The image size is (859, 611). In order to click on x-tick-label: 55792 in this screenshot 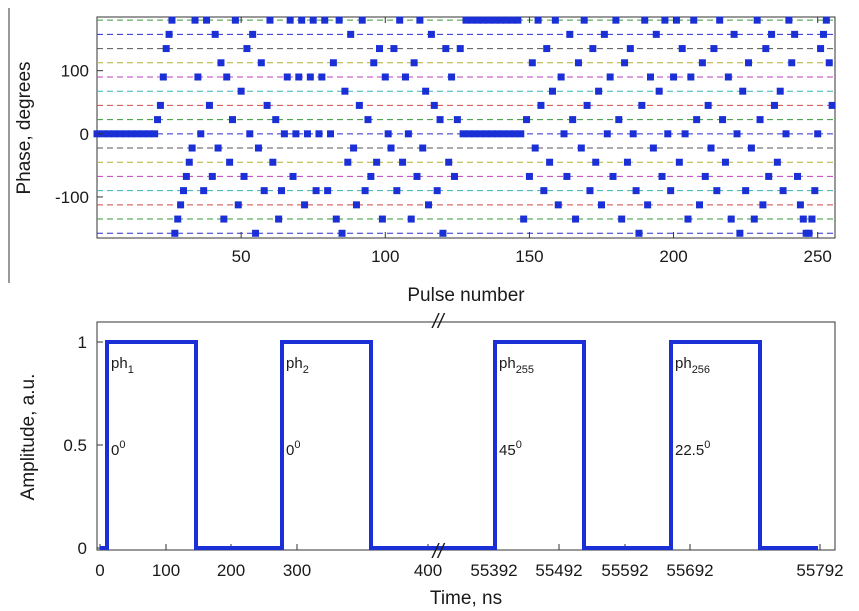, I will do `click(819, 570)`.